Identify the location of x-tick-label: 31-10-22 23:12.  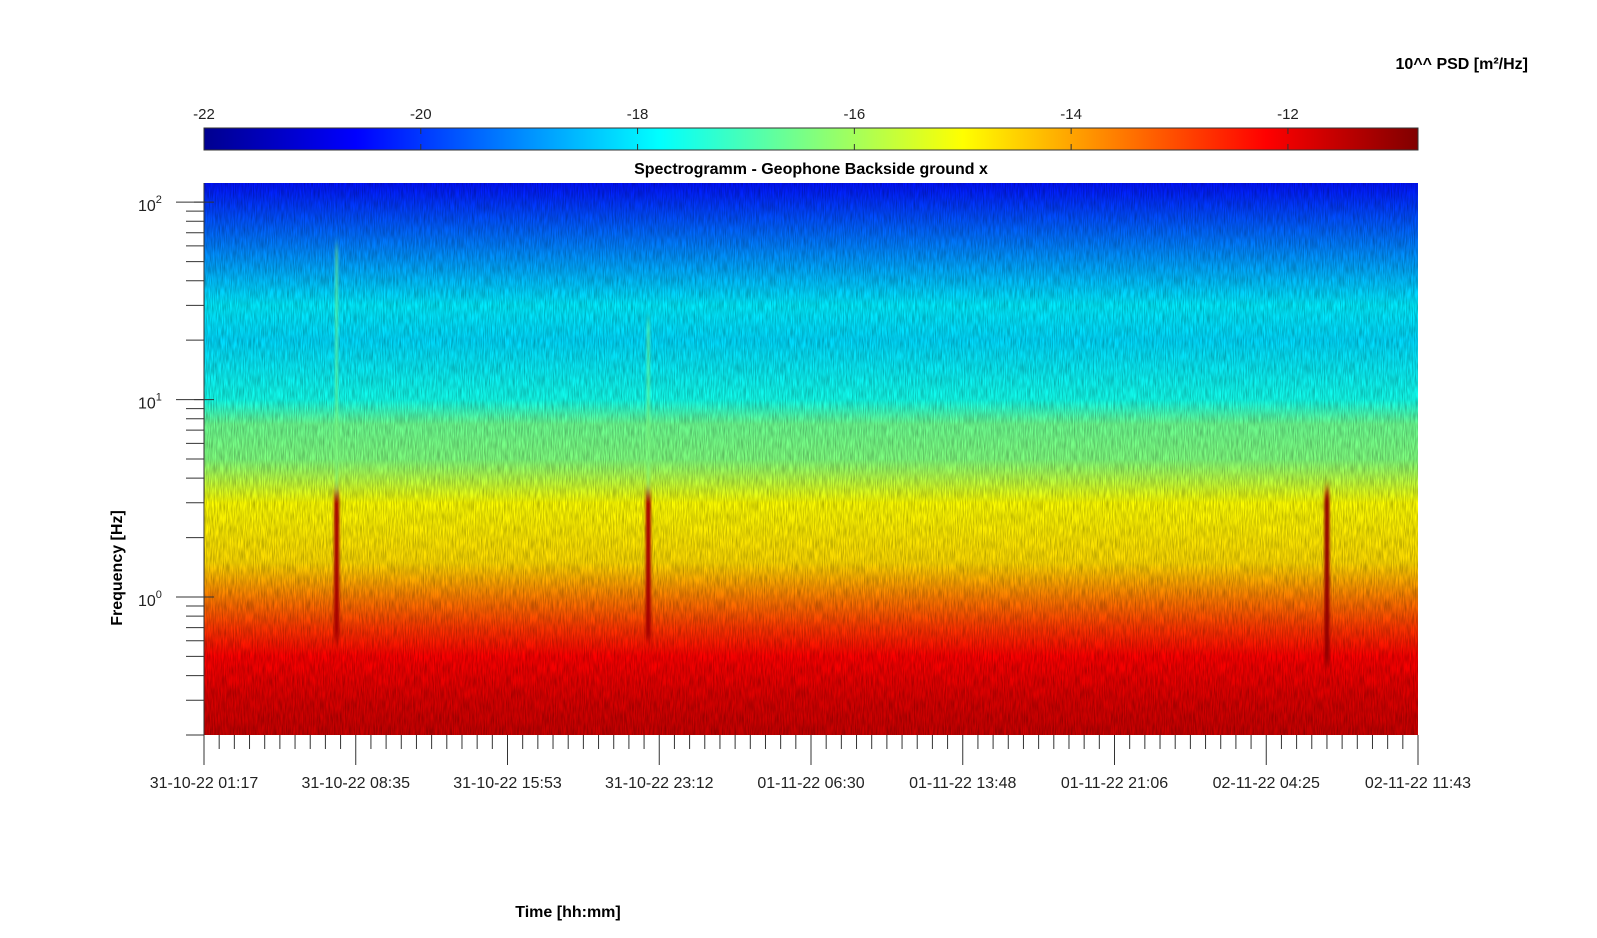
(659, 783).